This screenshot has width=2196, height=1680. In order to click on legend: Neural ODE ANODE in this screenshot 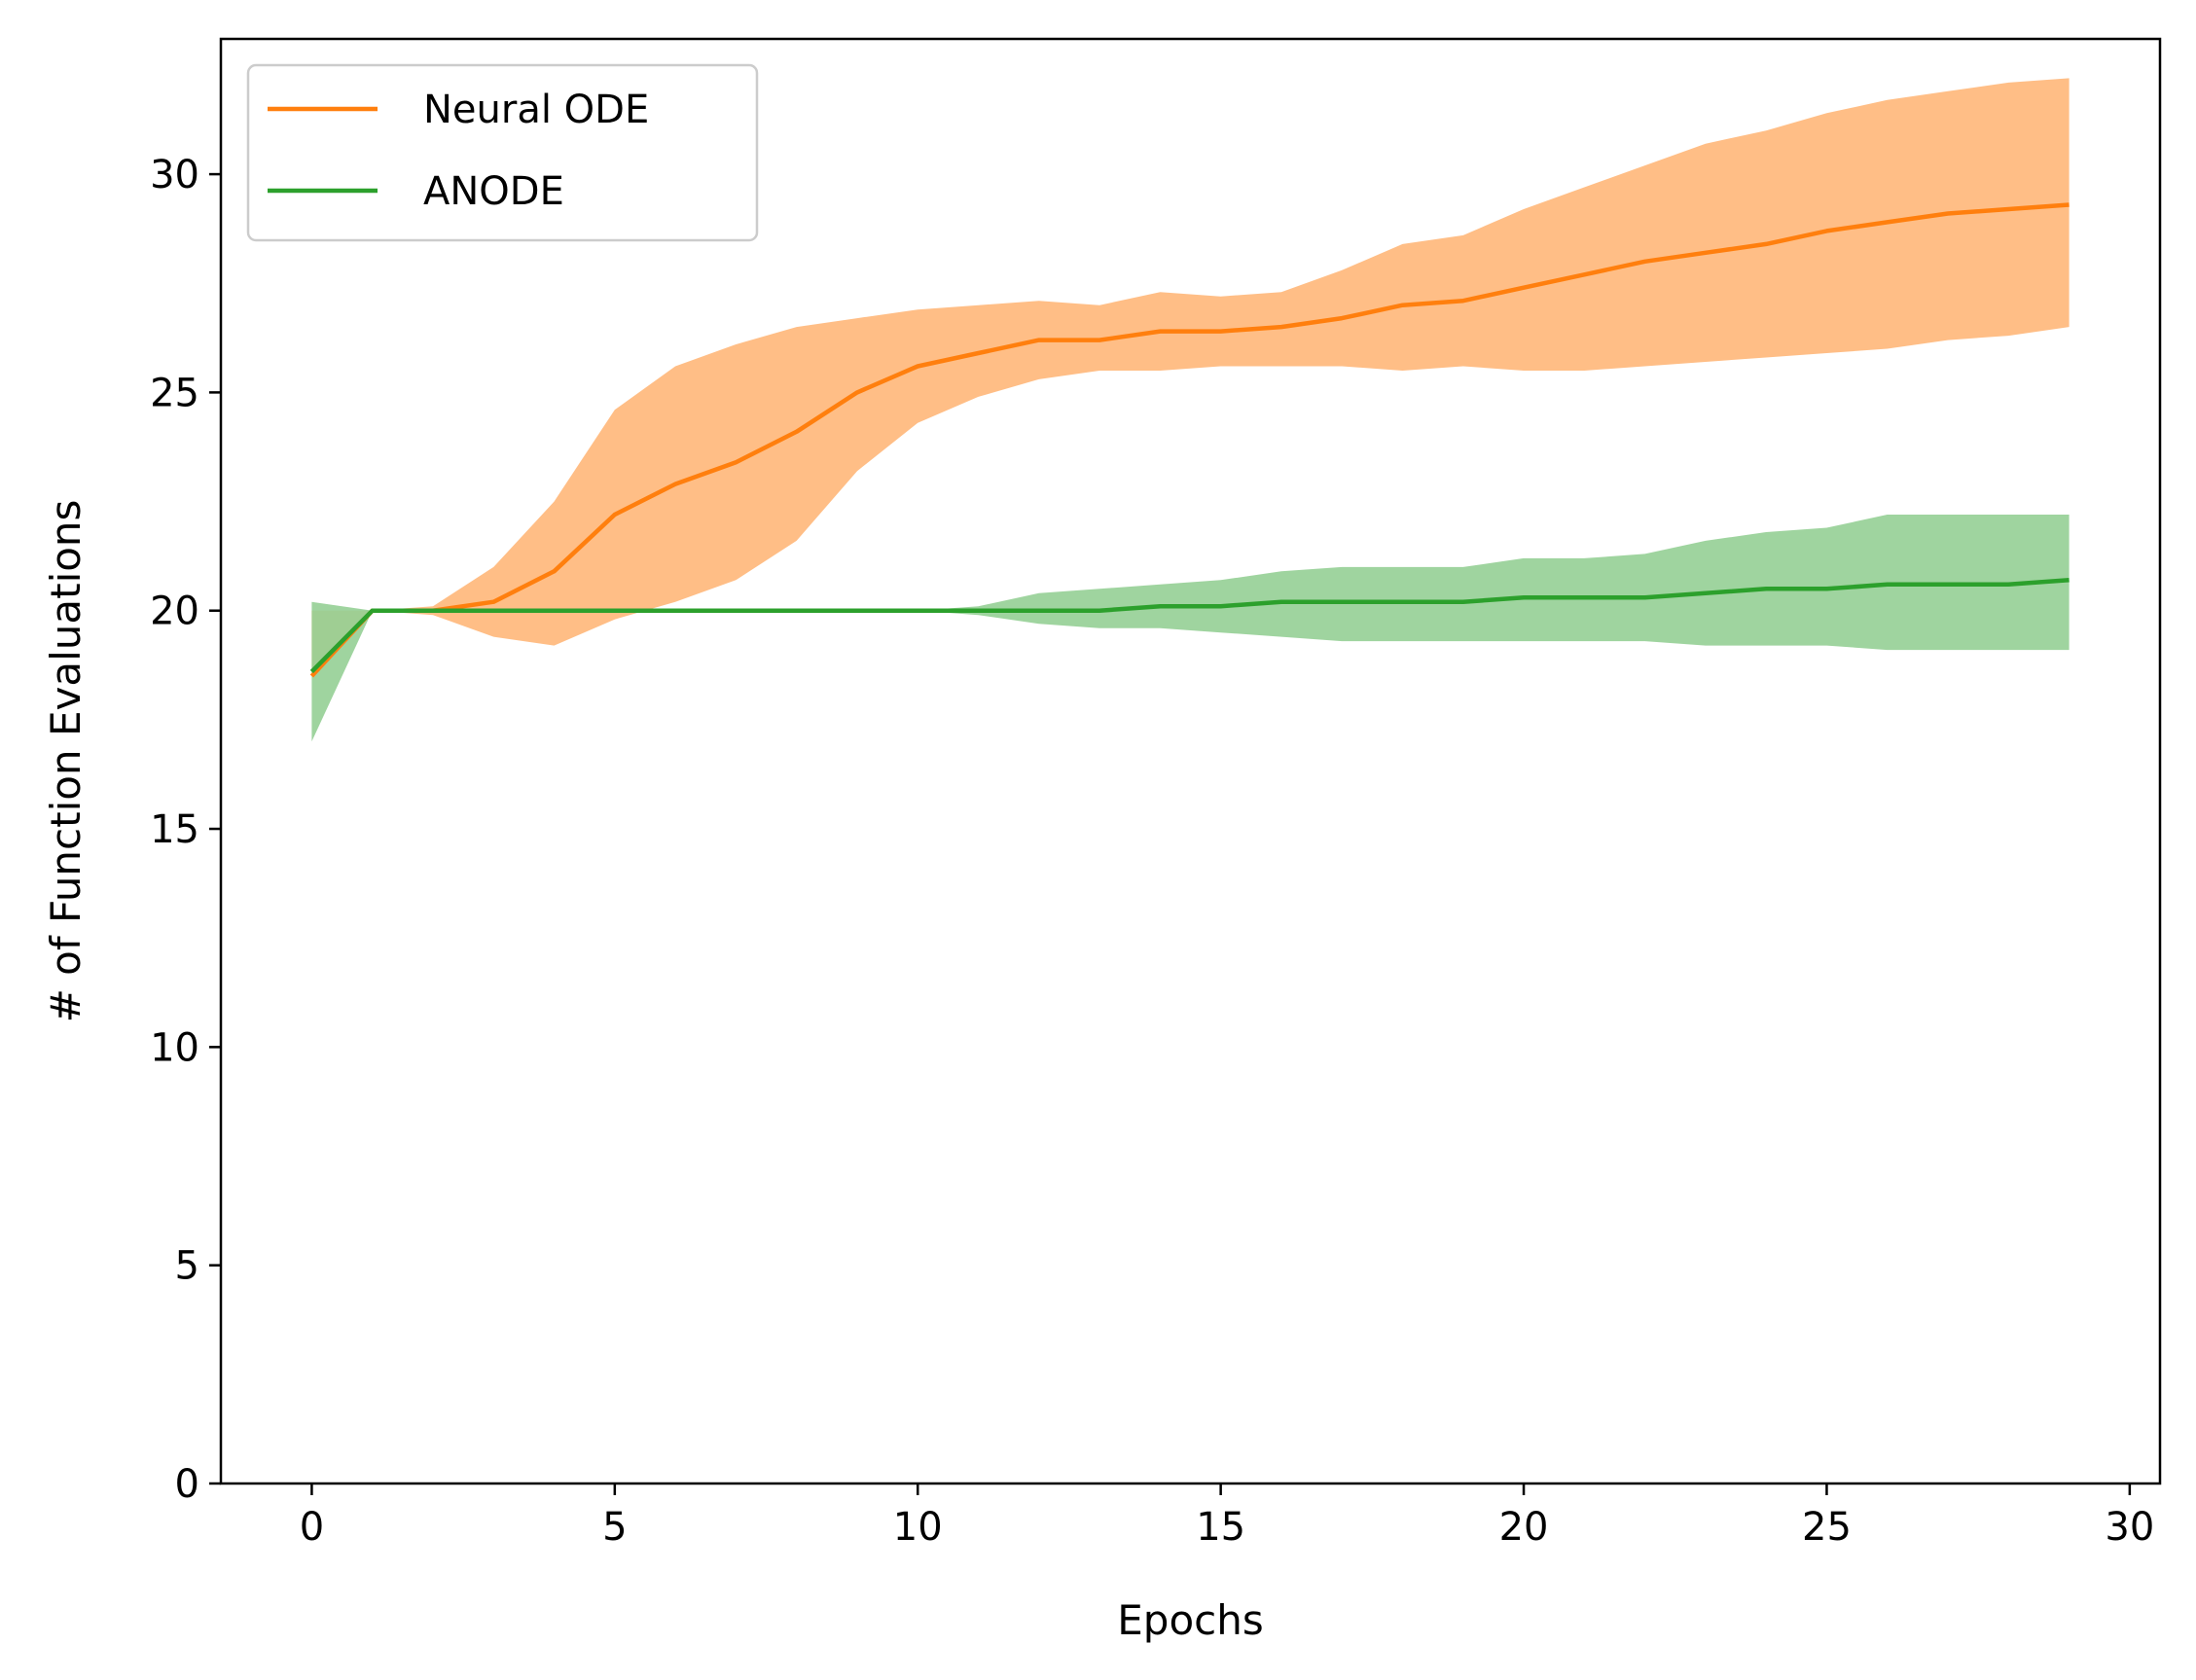, I will do `click(502, 152)`.